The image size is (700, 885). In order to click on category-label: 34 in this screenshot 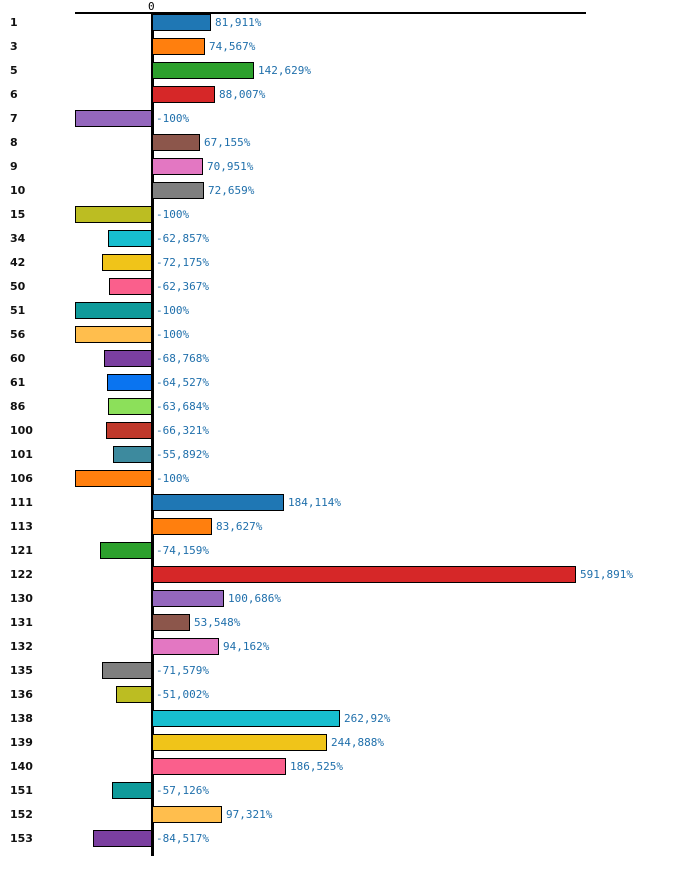, I will do `click(18, 238)`.